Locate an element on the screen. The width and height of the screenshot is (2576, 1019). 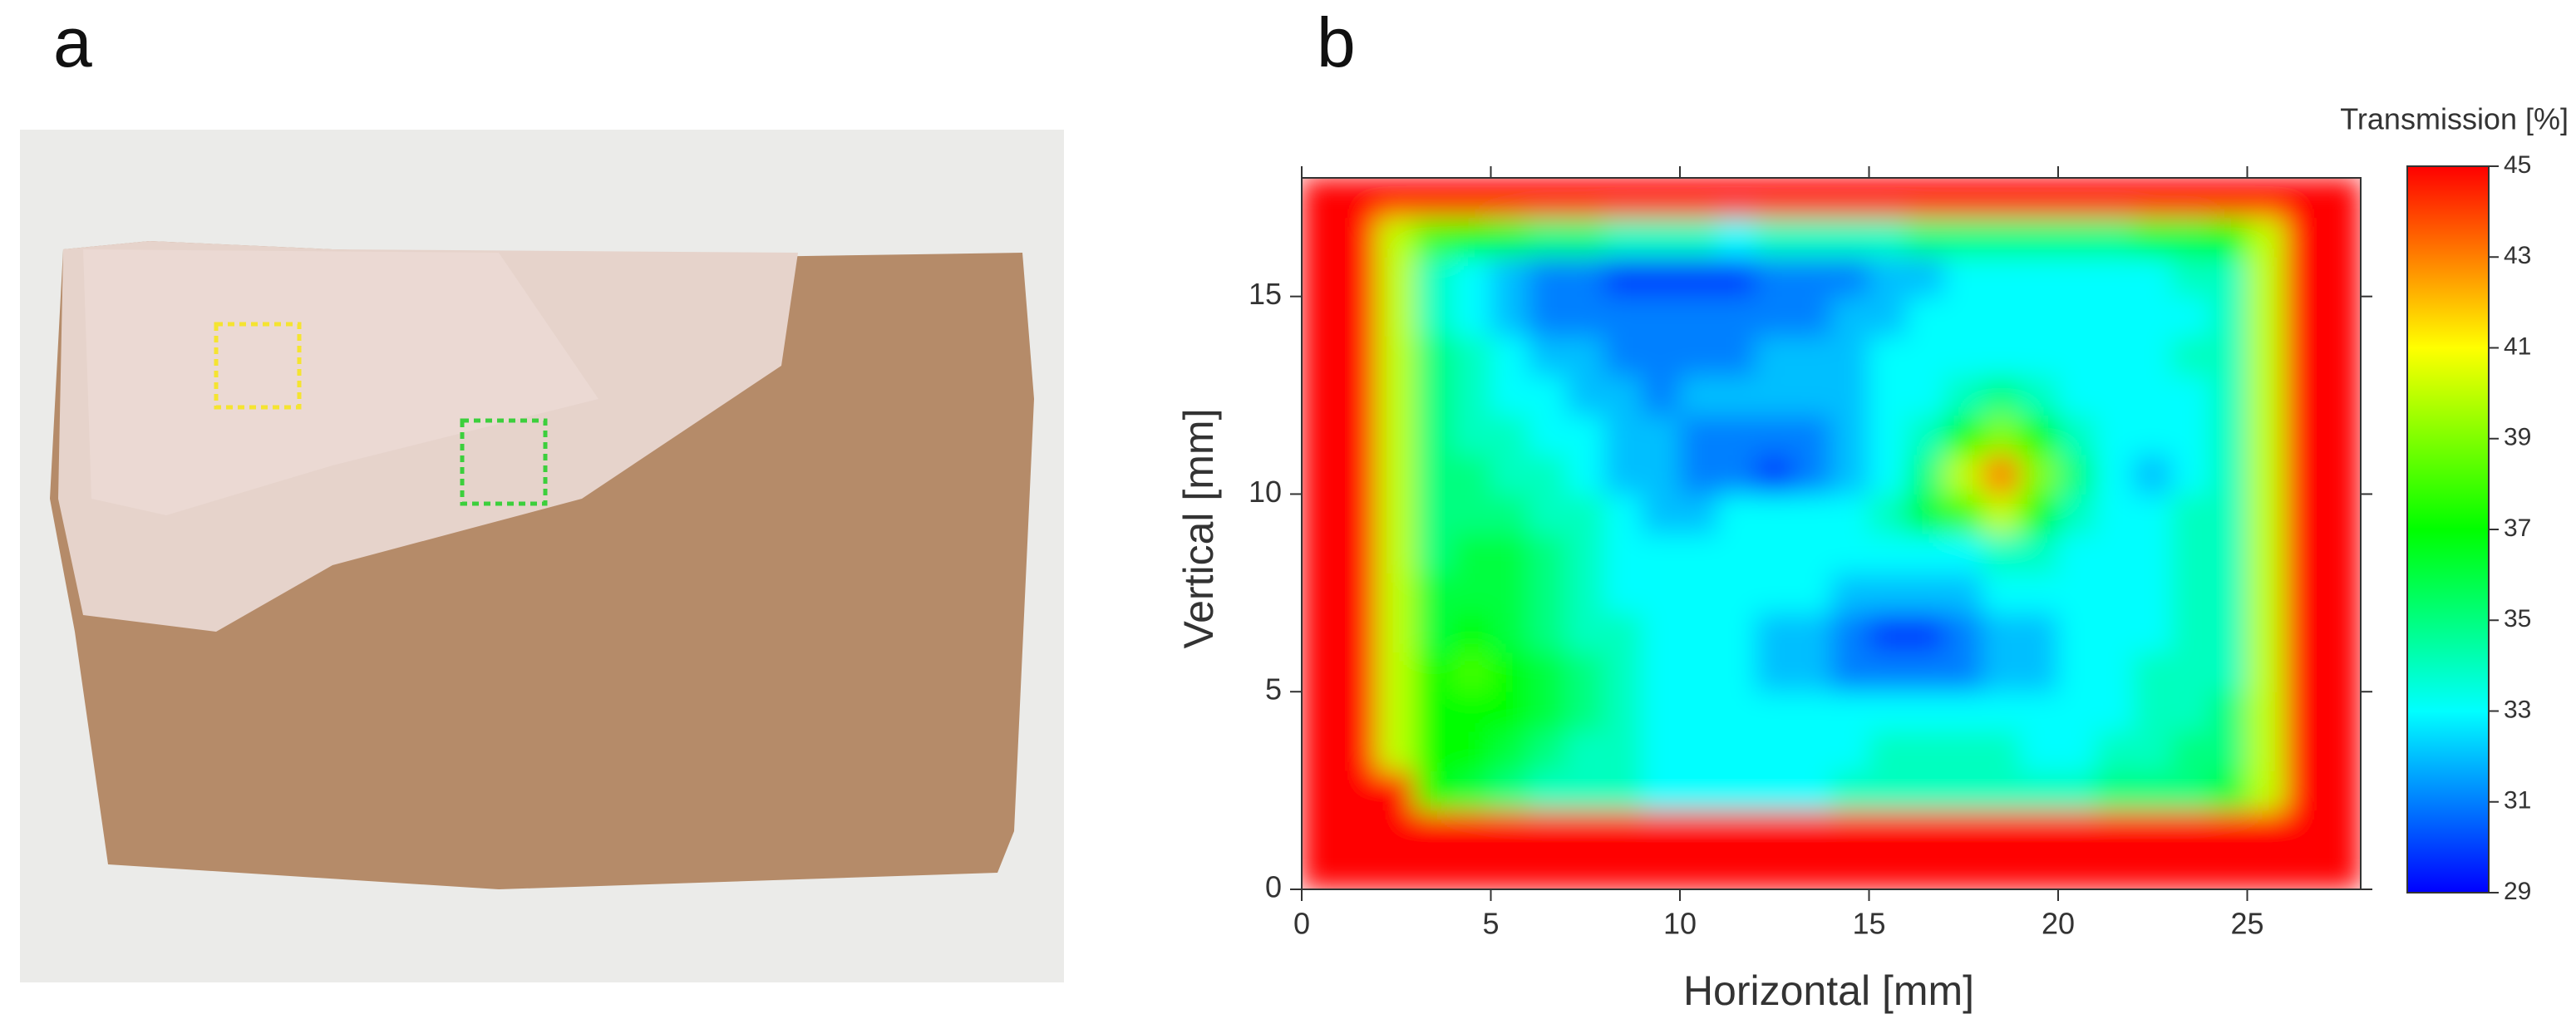
y-tick-label: 0 is located at coordinates (1273, 887).